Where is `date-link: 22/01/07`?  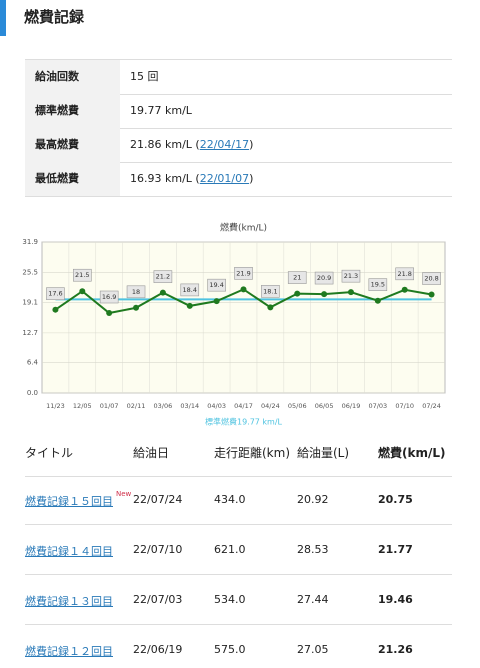 date-link: 22/01/07 is located at coordinates (224, 178).